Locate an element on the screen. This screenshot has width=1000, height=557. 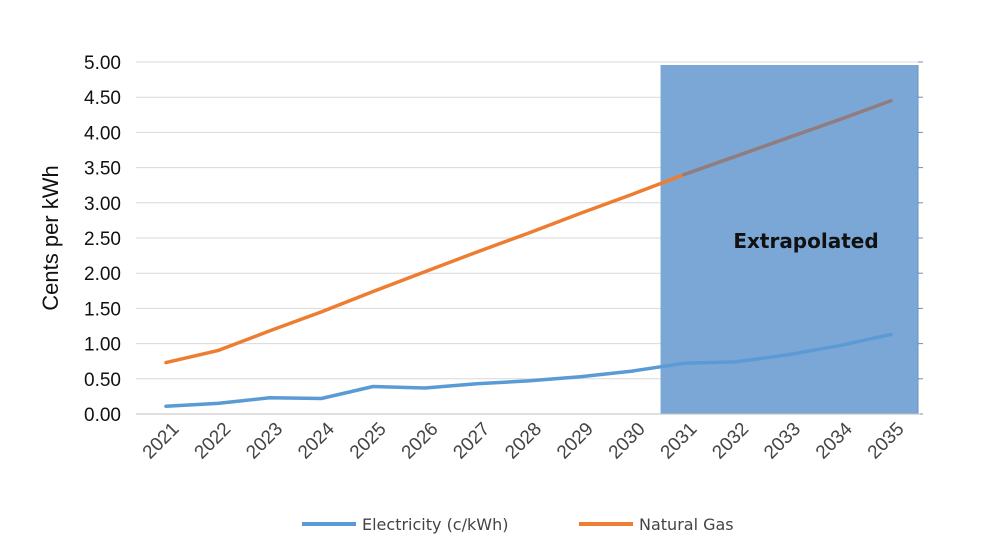
x-tick-label: 2030 is located at coordinates (627, 441).